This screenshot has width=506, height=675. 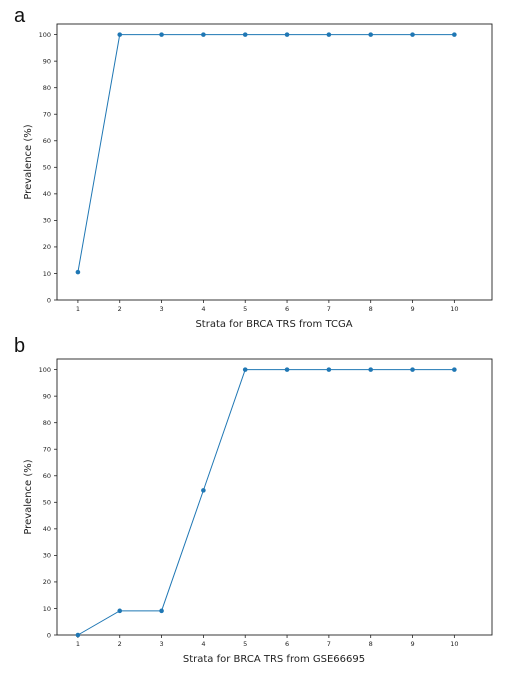 What do you see at coordinates (274, 659) in the screenshot?
I see `x-axis-title: Strata for BRCA TRS from GSE66695` at bounding box center [274, 659].